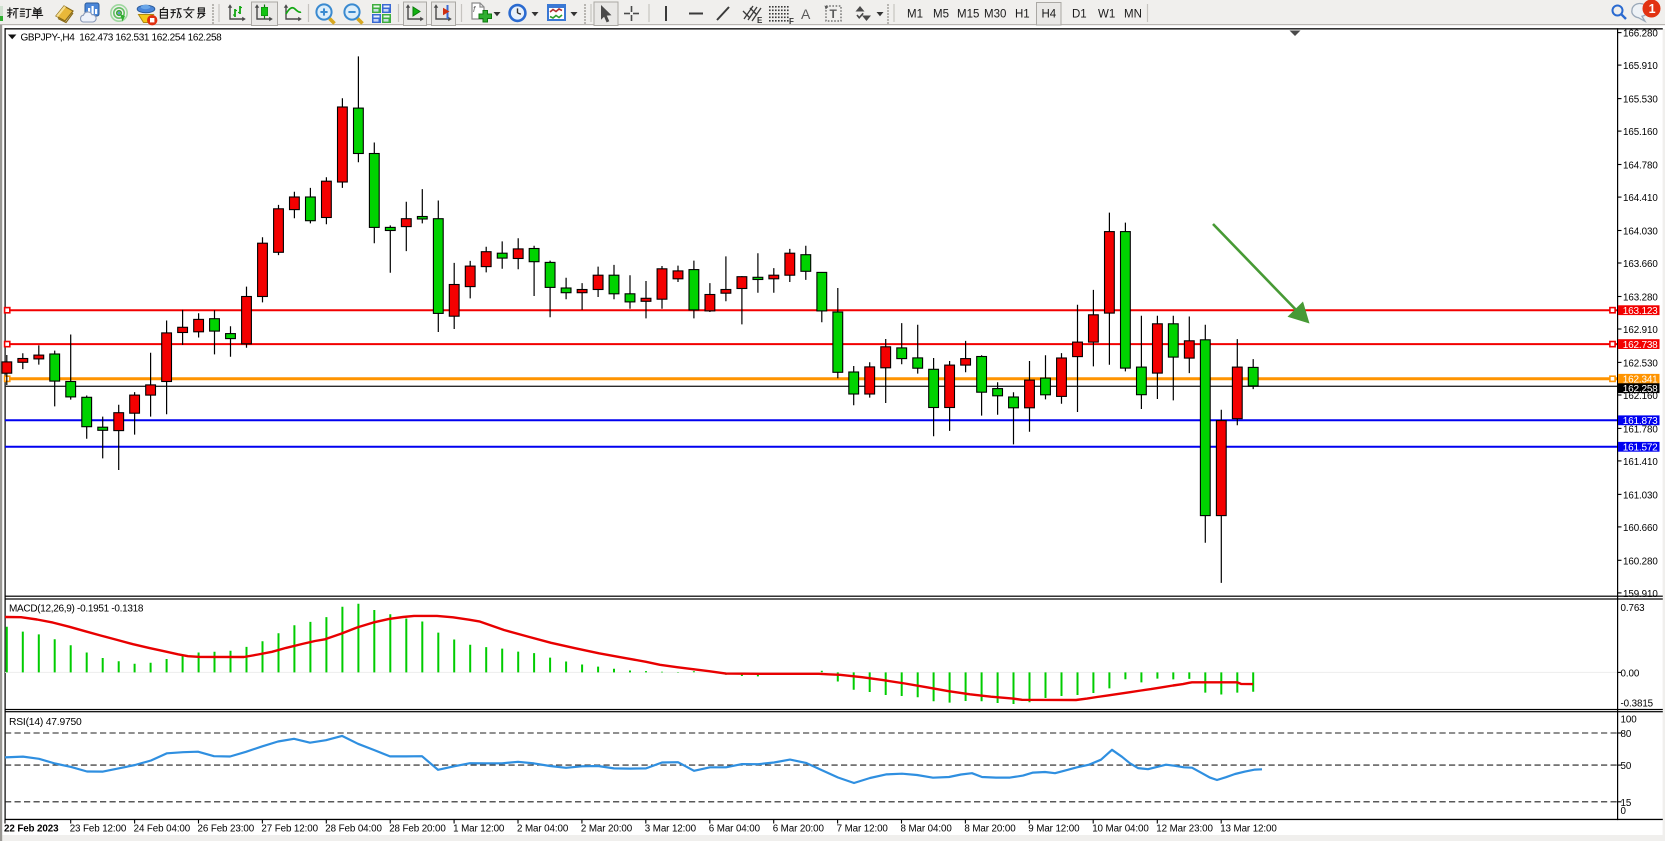 Image resolution: width=1665 pixels, height=841 pixels. What do you see at coordinates (1637, 703) in the screenshot?
I see `svg-text: -0.3815` at bounding box center [1637, 703].